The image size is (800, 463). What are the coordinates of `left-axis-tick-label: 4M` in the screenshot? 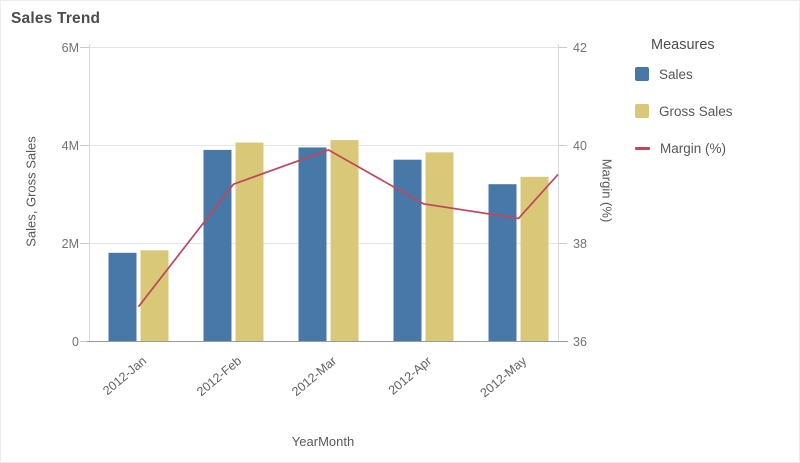 It's located at (70, 145).